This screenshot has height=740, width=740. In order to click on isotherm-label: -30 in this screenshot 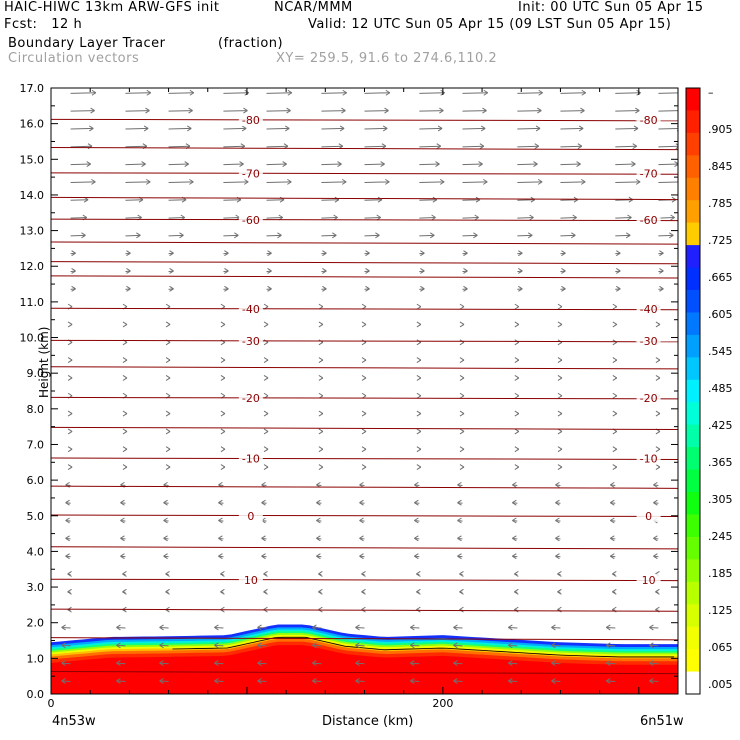, I will do `click(251, 341)`.